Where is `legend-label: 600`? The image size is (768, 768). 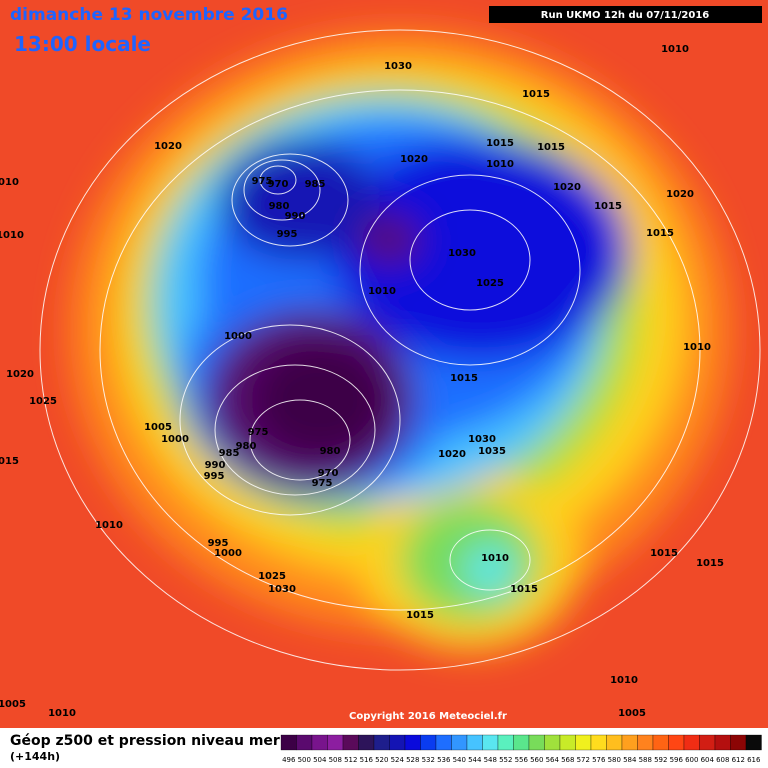 legend-label: 600 is located at coordinates (691, 760).